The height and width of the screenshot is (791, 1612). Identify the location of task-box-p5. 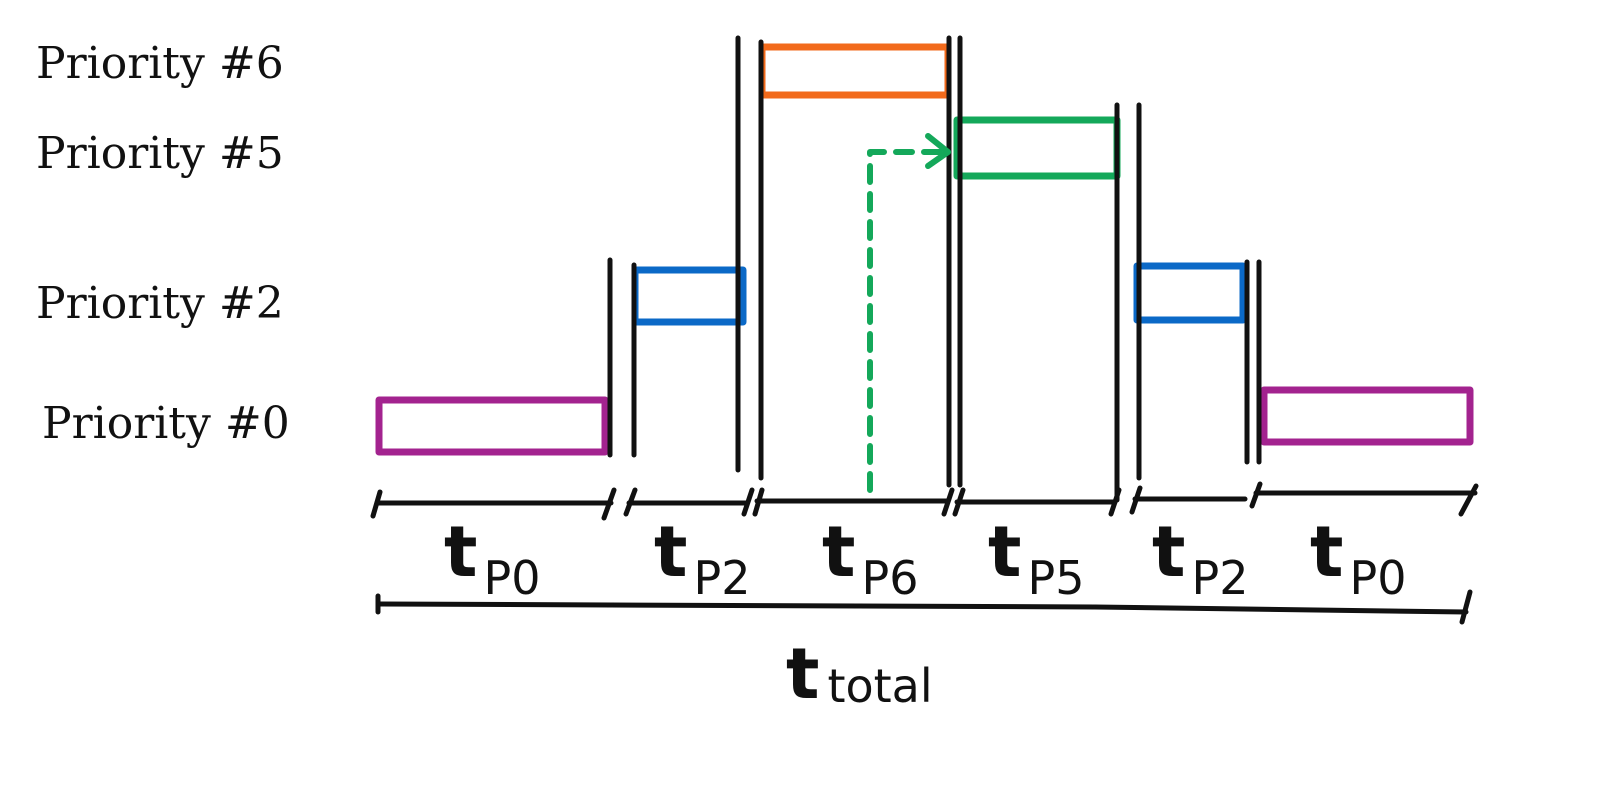
(1037, 148).